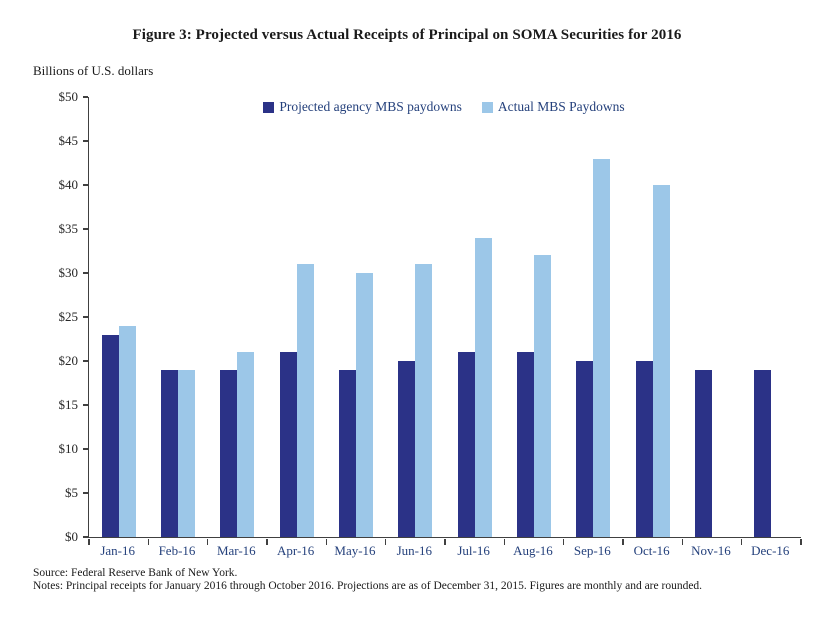 Image resolution: width=814 pixels, height=624 pixels. What do you see at coordinates (269, 107) in the screenshot?
I see `projected-series-swatch-icon` at bounding box center [269, 107].